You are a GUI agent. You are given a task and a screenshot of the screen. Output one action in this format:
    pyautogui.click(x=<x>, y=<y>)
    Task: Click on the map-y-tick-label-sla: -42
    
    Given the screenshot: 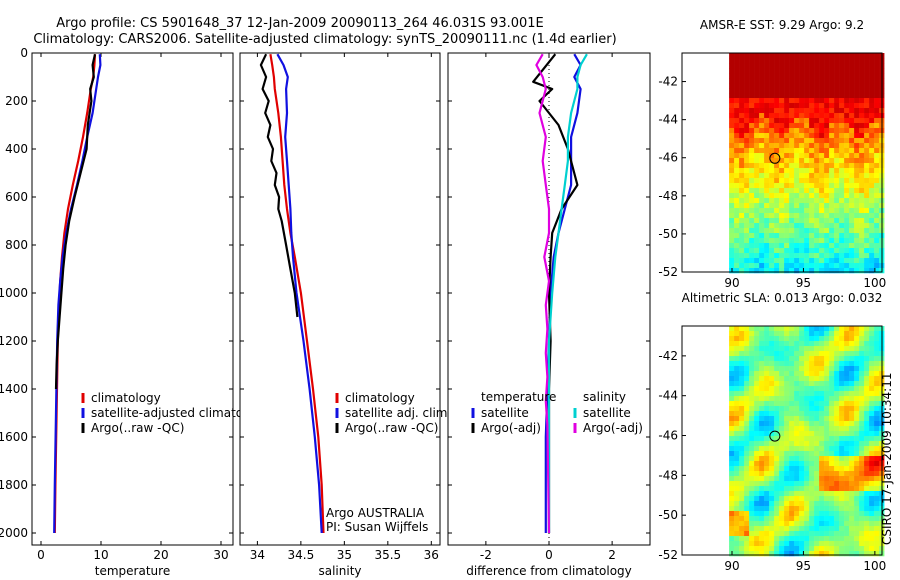 What is the action you would take?
    pyautogui.click(x=668, y=356)
    